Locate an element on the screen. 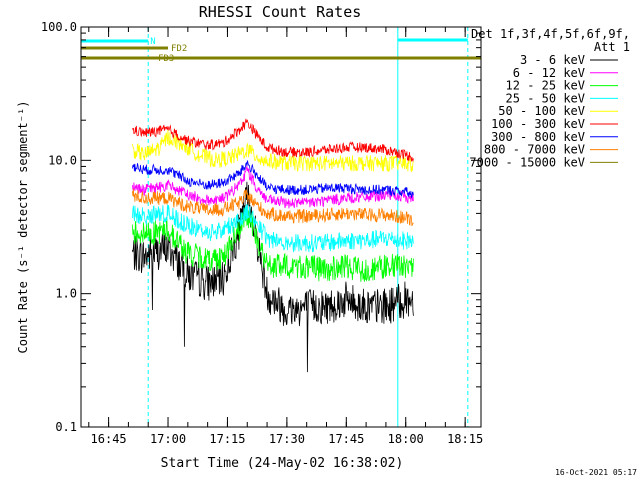  legend-label: 50 - 100 keV is located at coordinates (541, 111).